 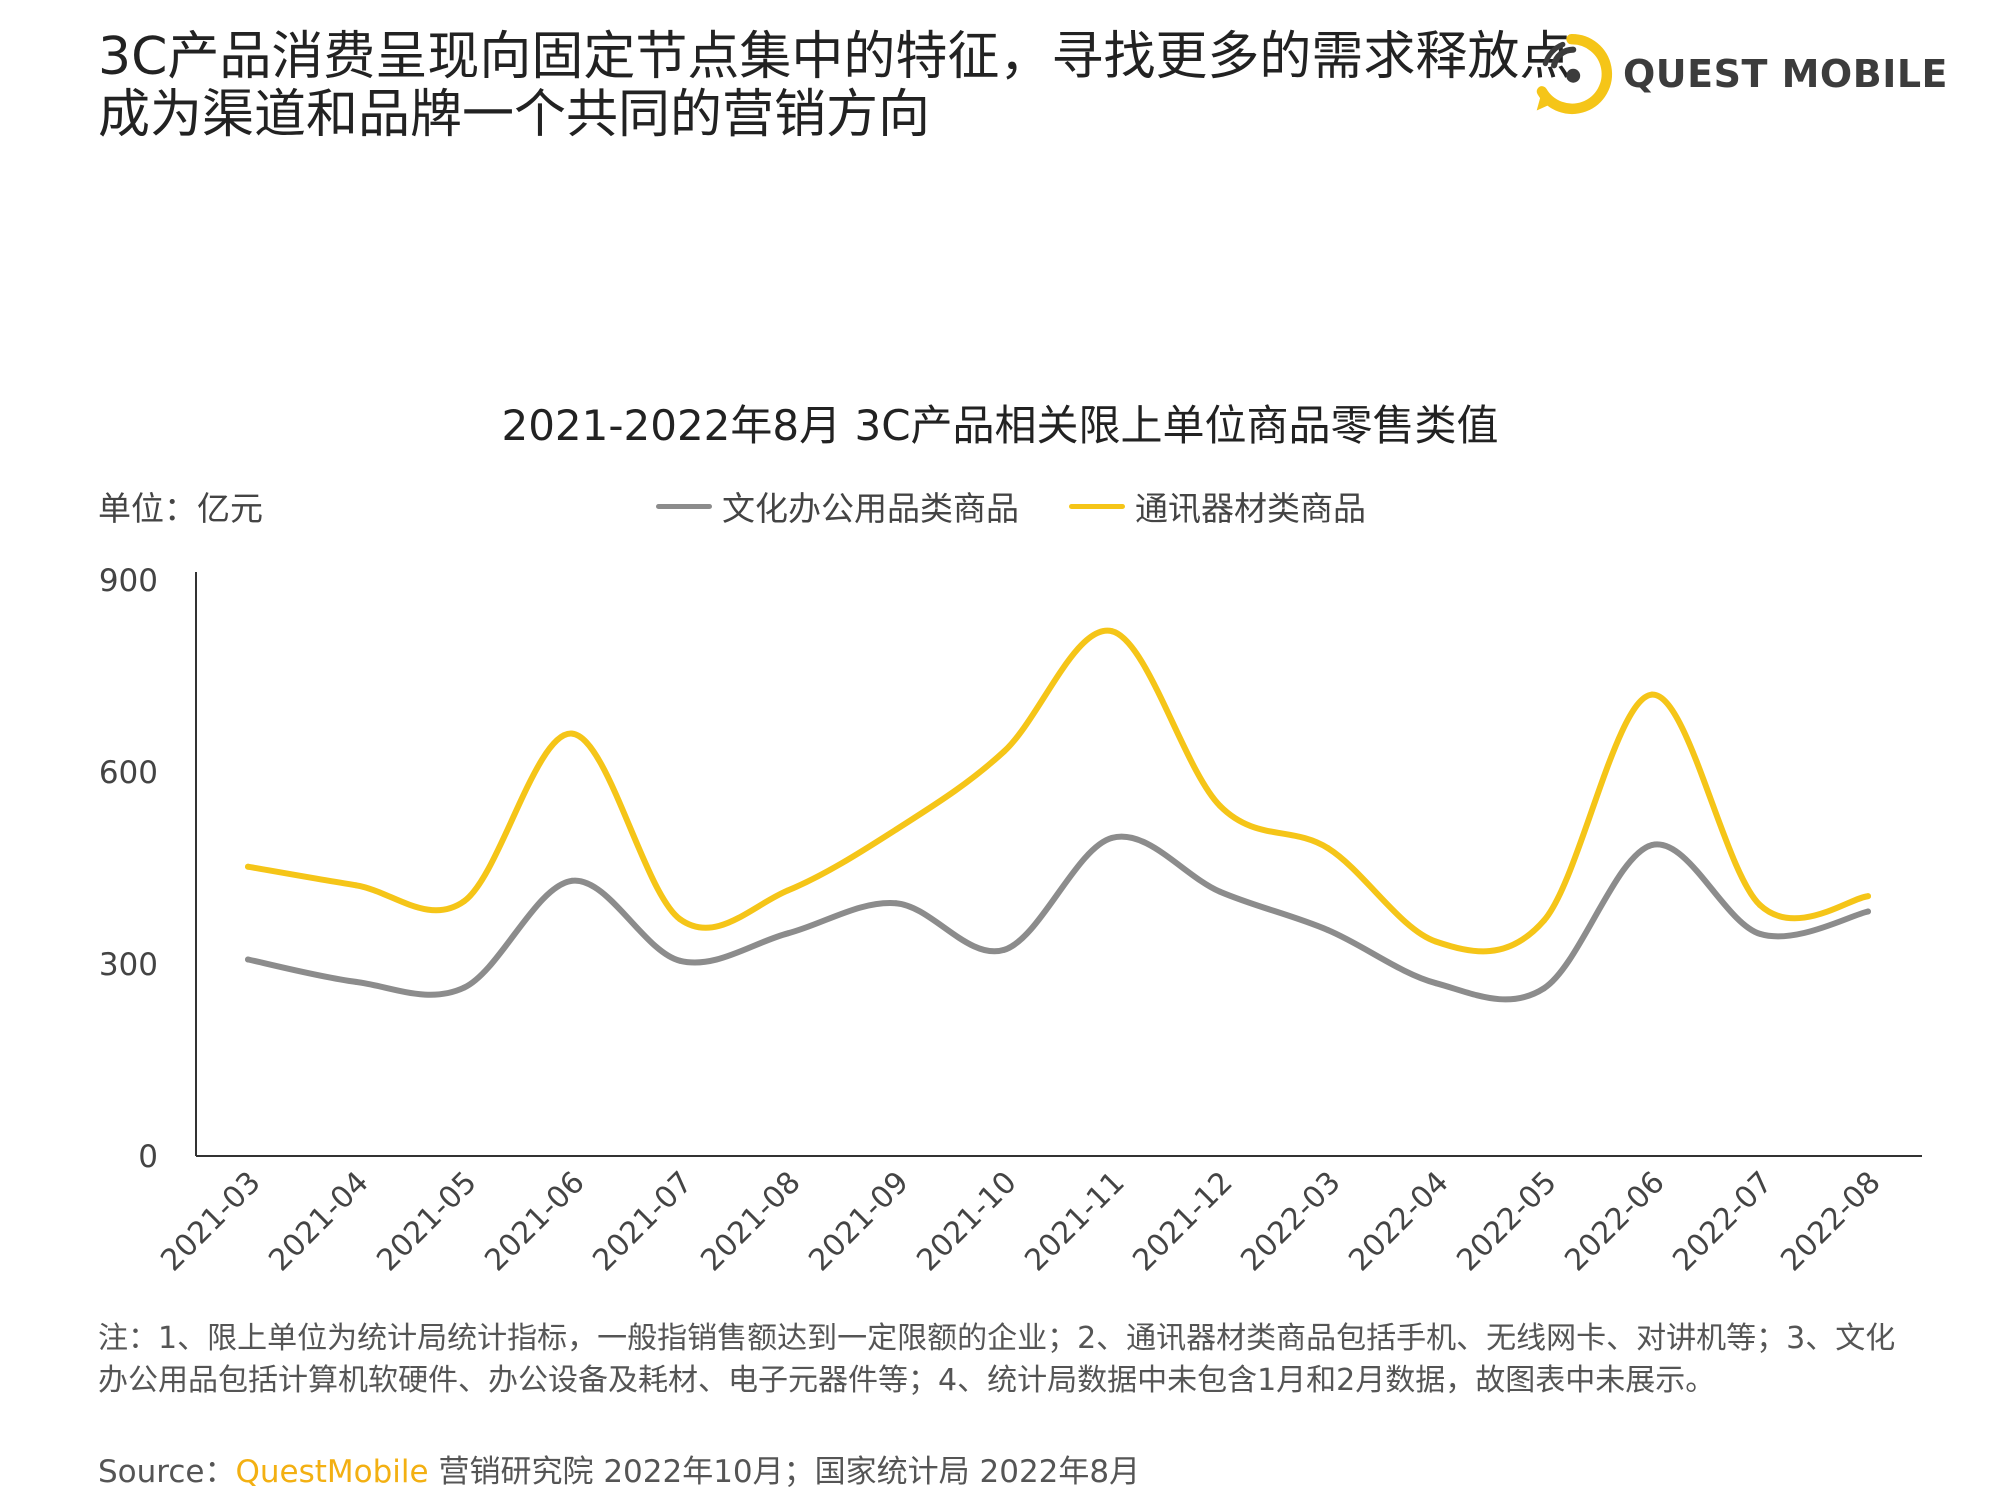 I want to click on headline-line-2: 成为渠道和品牌一个共同的营销方向, so click(x=514, y=115).